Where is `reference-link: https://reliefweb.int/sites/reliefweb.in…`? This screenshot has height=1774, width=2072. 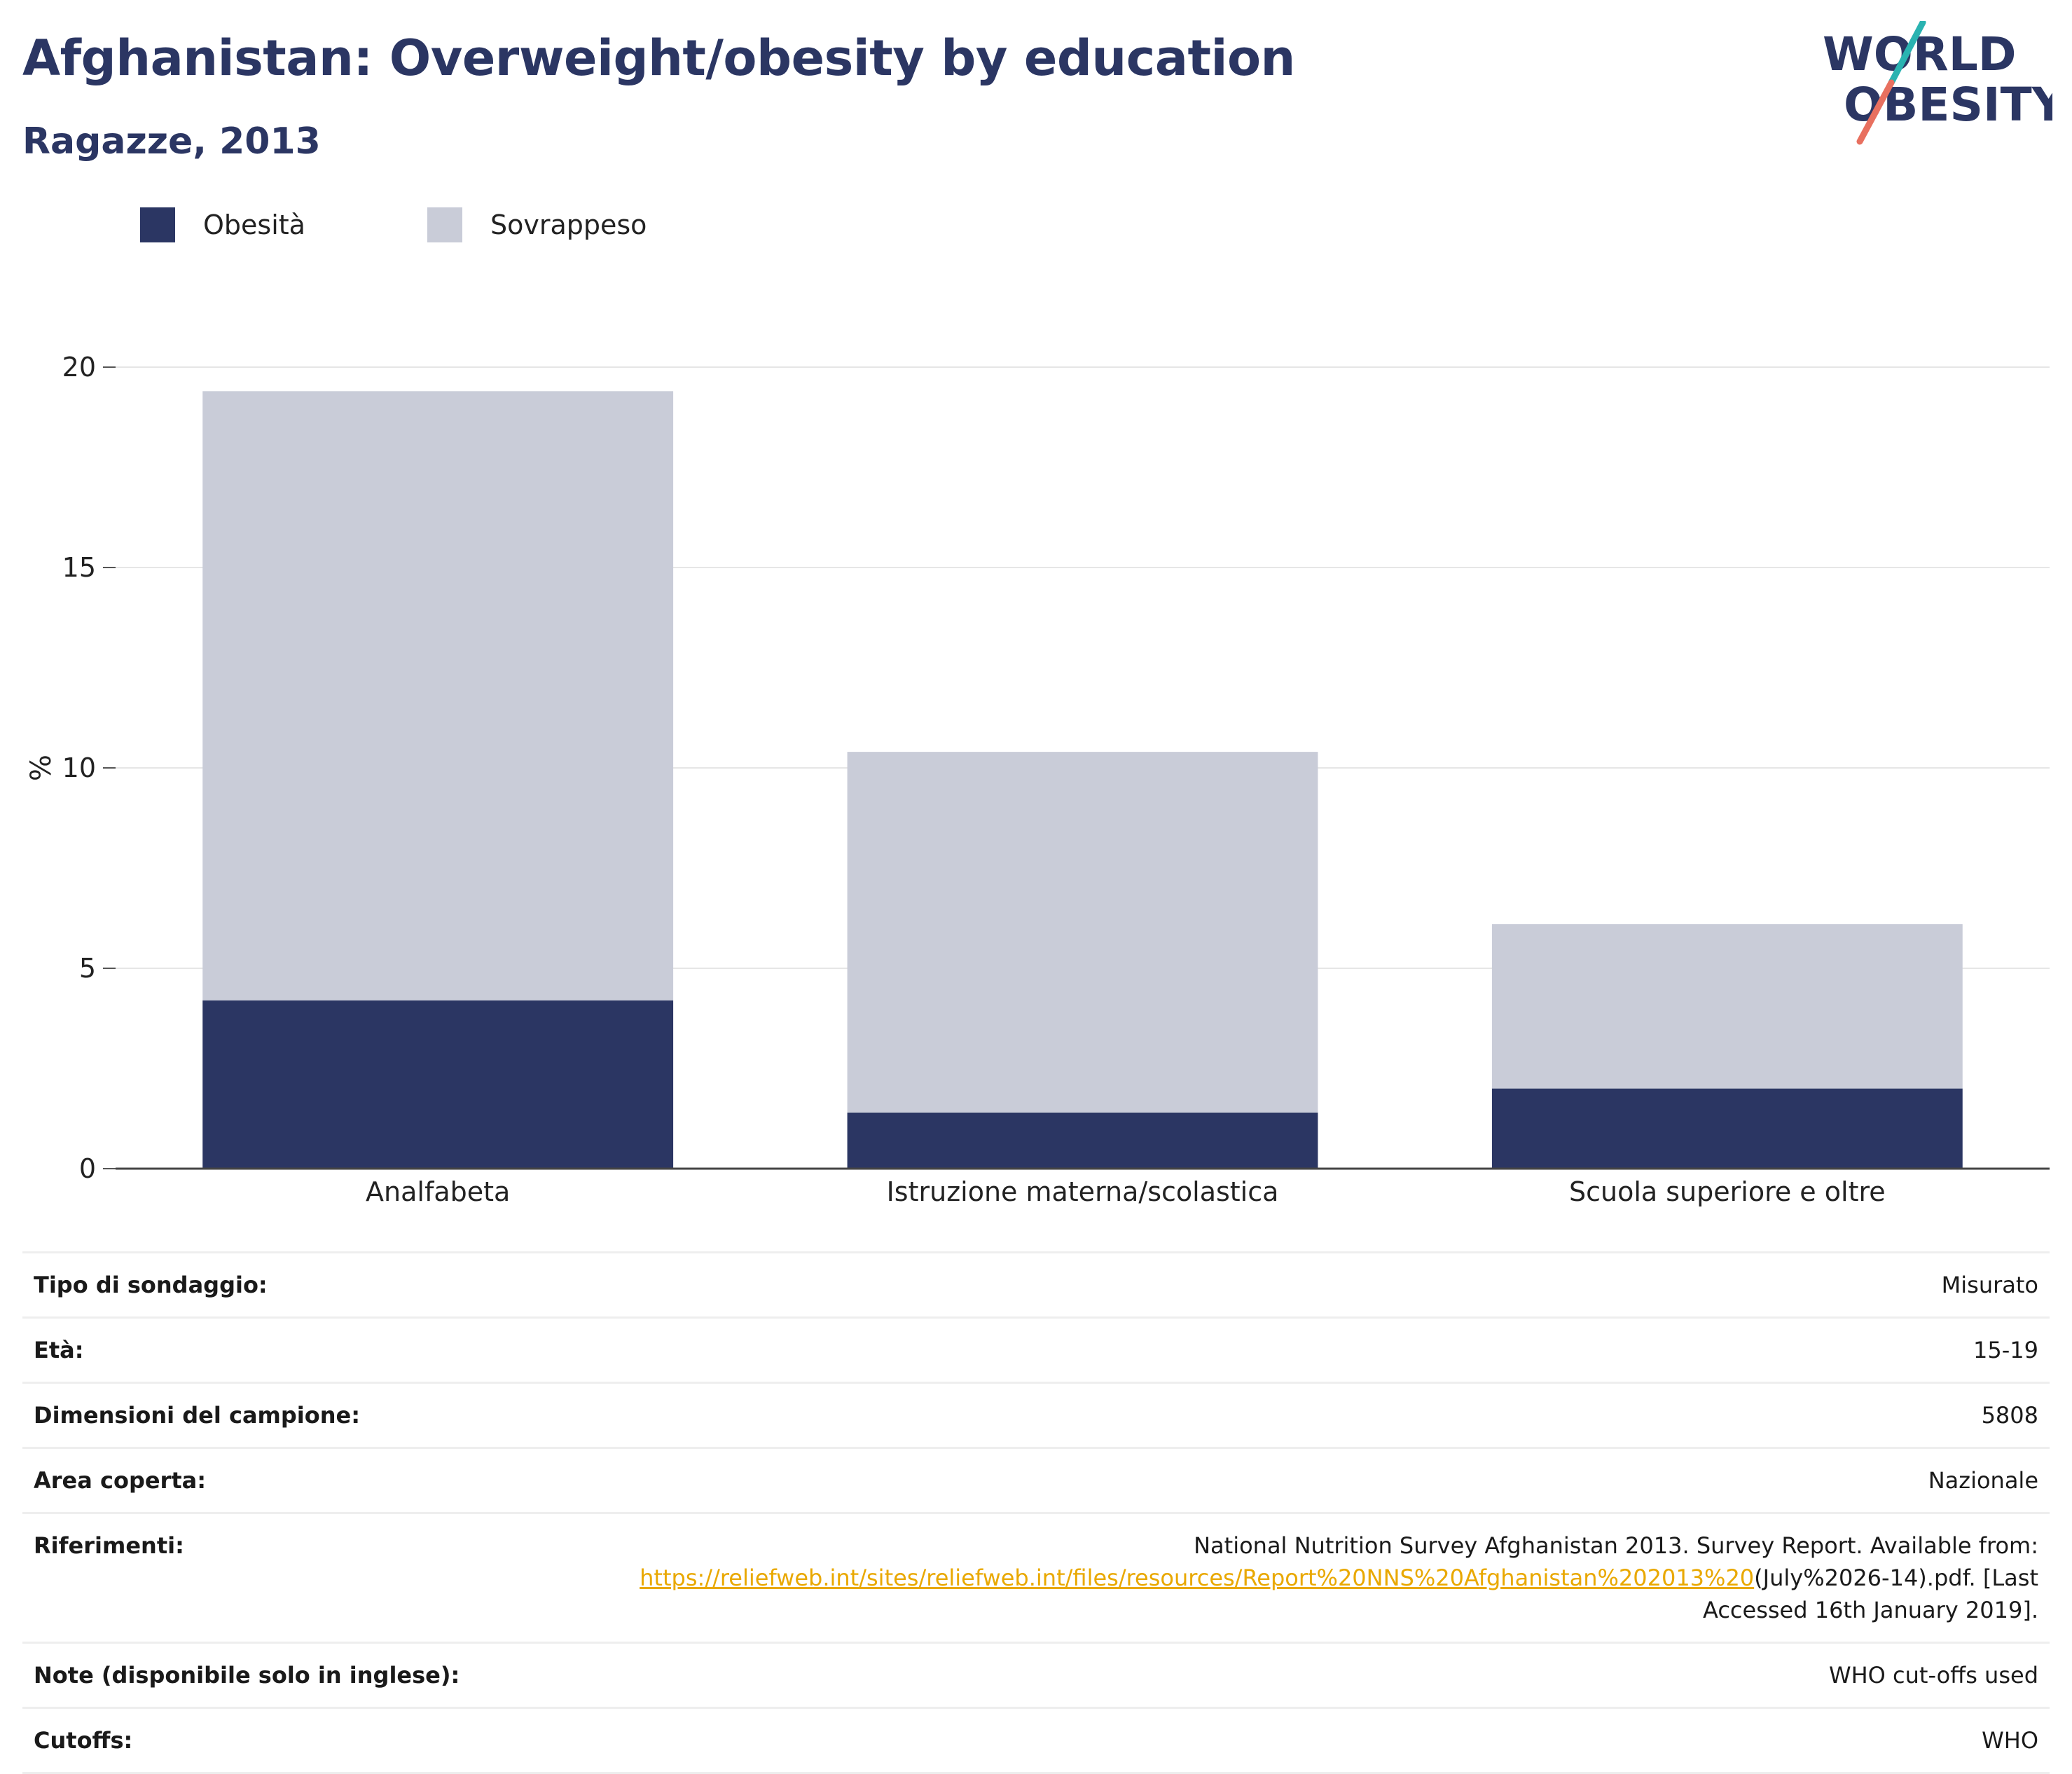
reference-link: https://reliefweb.int/sites/reliefweb.in… is located at coordinates (1198, 1578).